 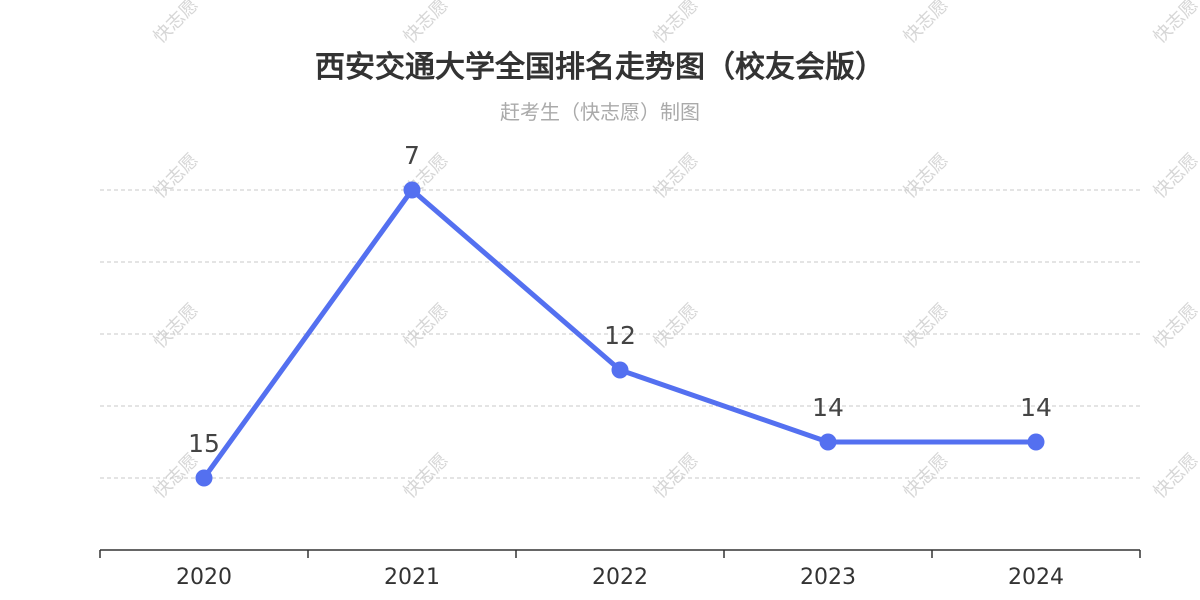 I want to click on data-label: 15, so click(x=204, y=443).